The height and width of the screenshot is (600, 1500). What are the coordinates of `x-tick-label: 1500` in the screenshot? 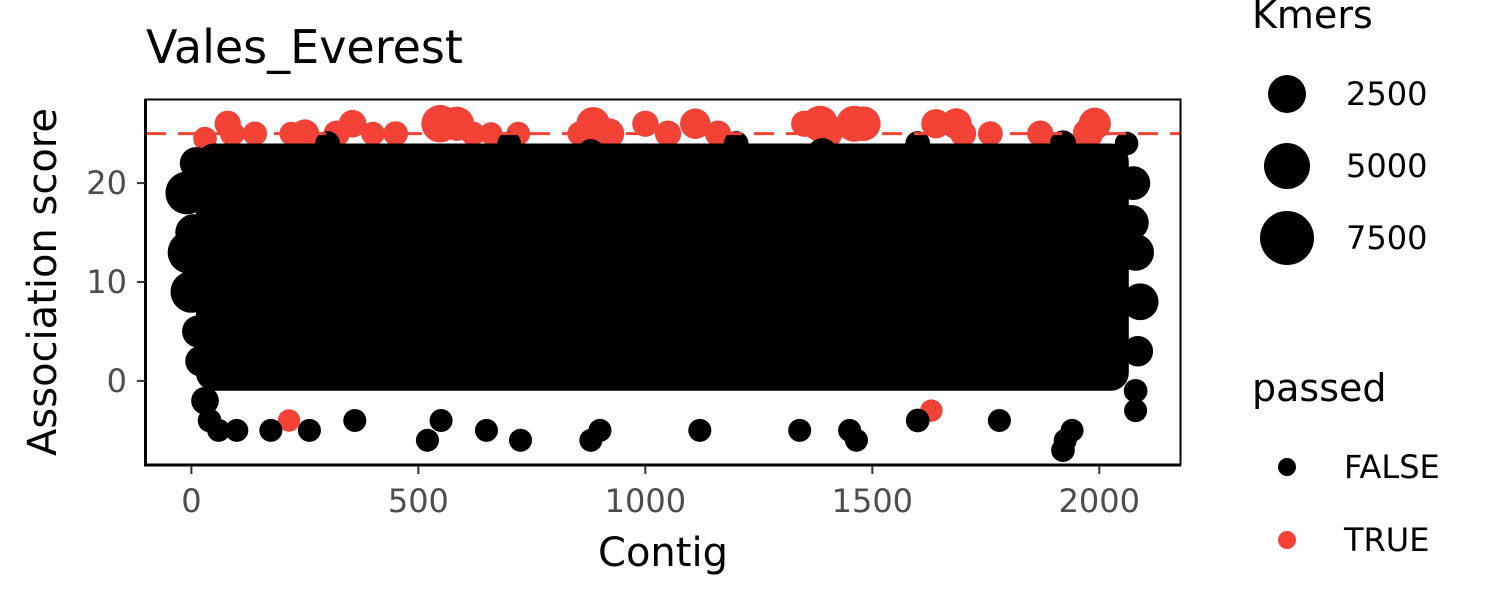 It's located at (872, 501).